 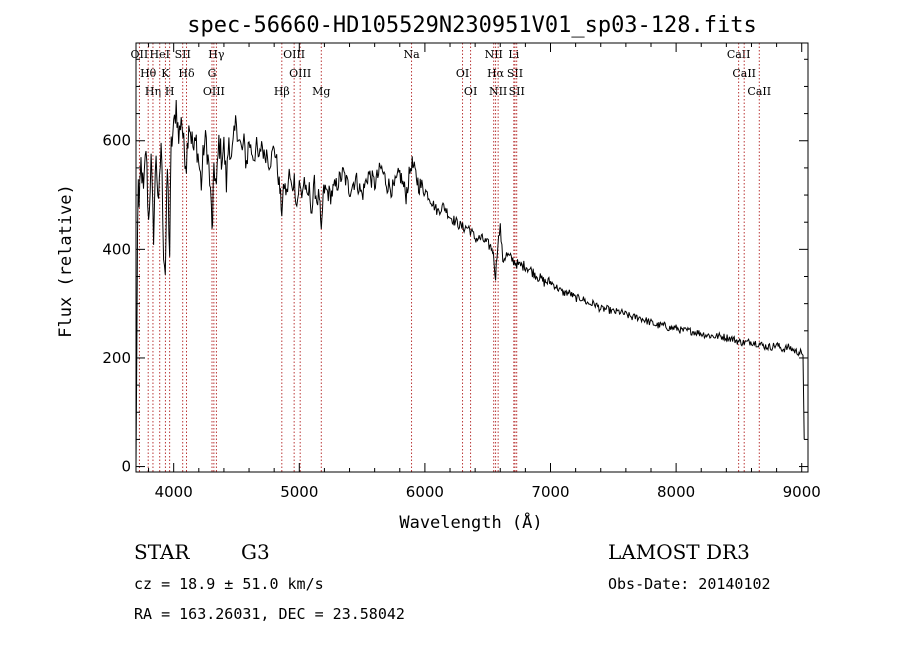 What do you see at coordinates (321, 91) in the screenshot?
I see `line-marker-label: Mg` at bounding box center [321, 91].